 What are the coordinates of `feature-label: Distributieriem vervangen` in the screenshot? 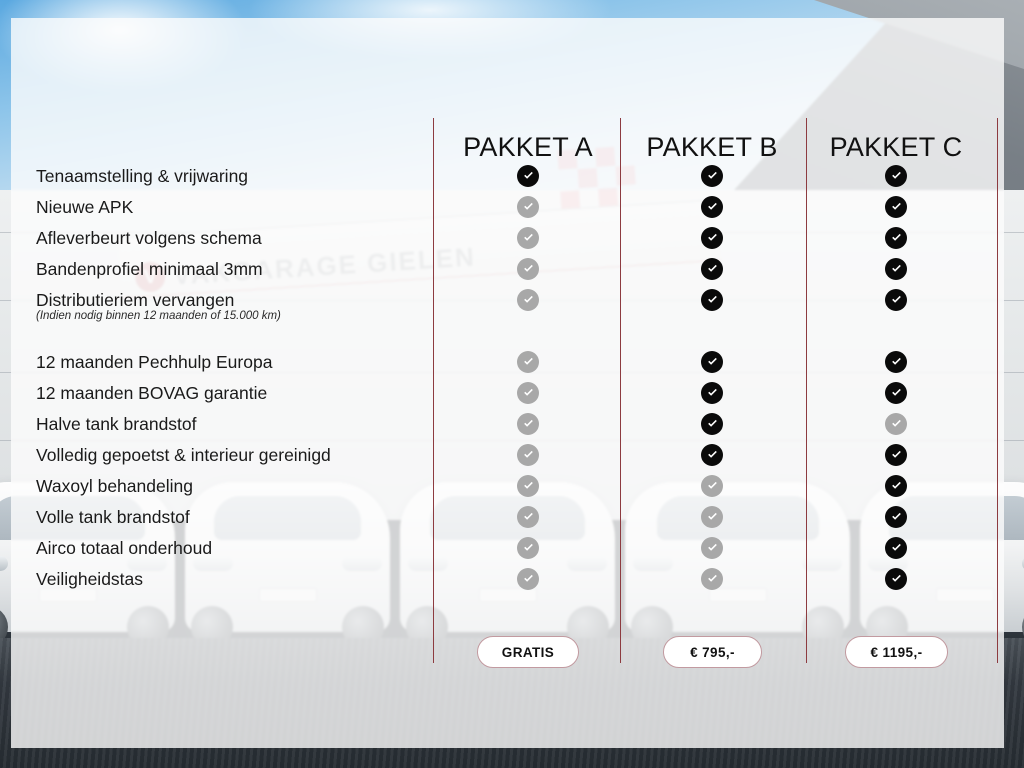 It's located at (135, 300).